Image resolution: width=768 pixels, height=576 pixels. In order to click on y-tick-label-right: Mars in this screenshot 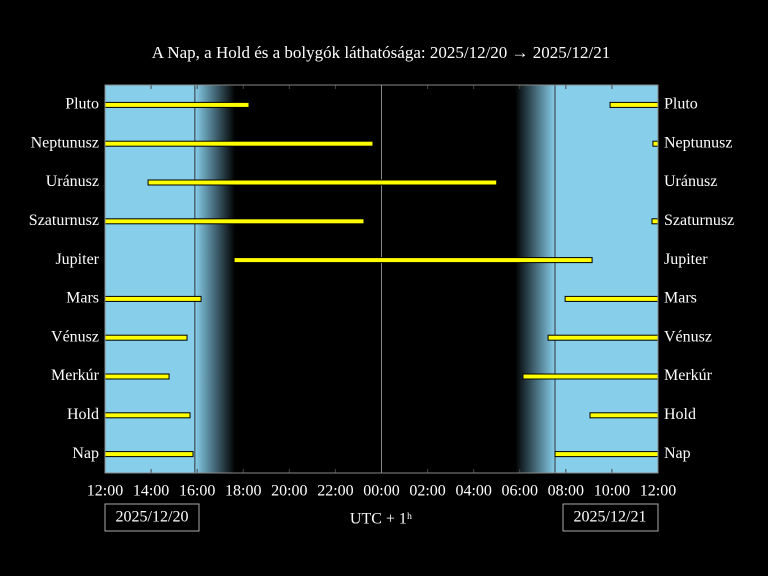, I will do `click(680, 298)`.